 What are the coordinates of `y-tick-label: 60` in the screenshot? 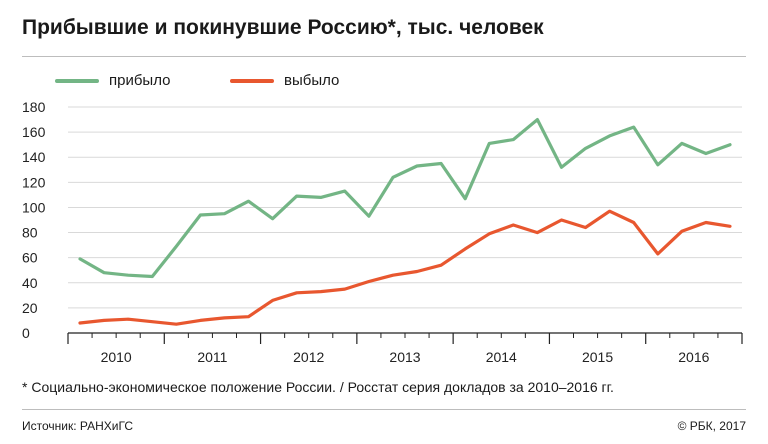 It's located at (30, 258).